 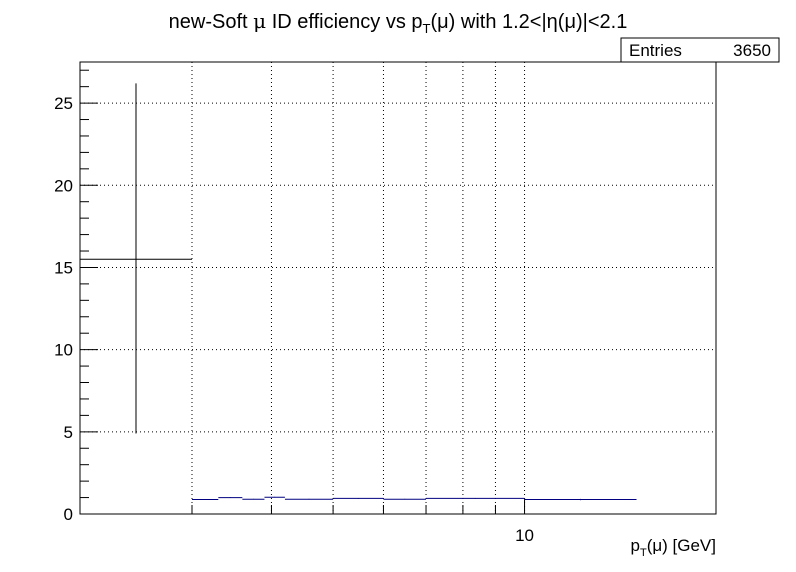 I want to click on stats-entries-value: 3650, so click(x=752, y=50).